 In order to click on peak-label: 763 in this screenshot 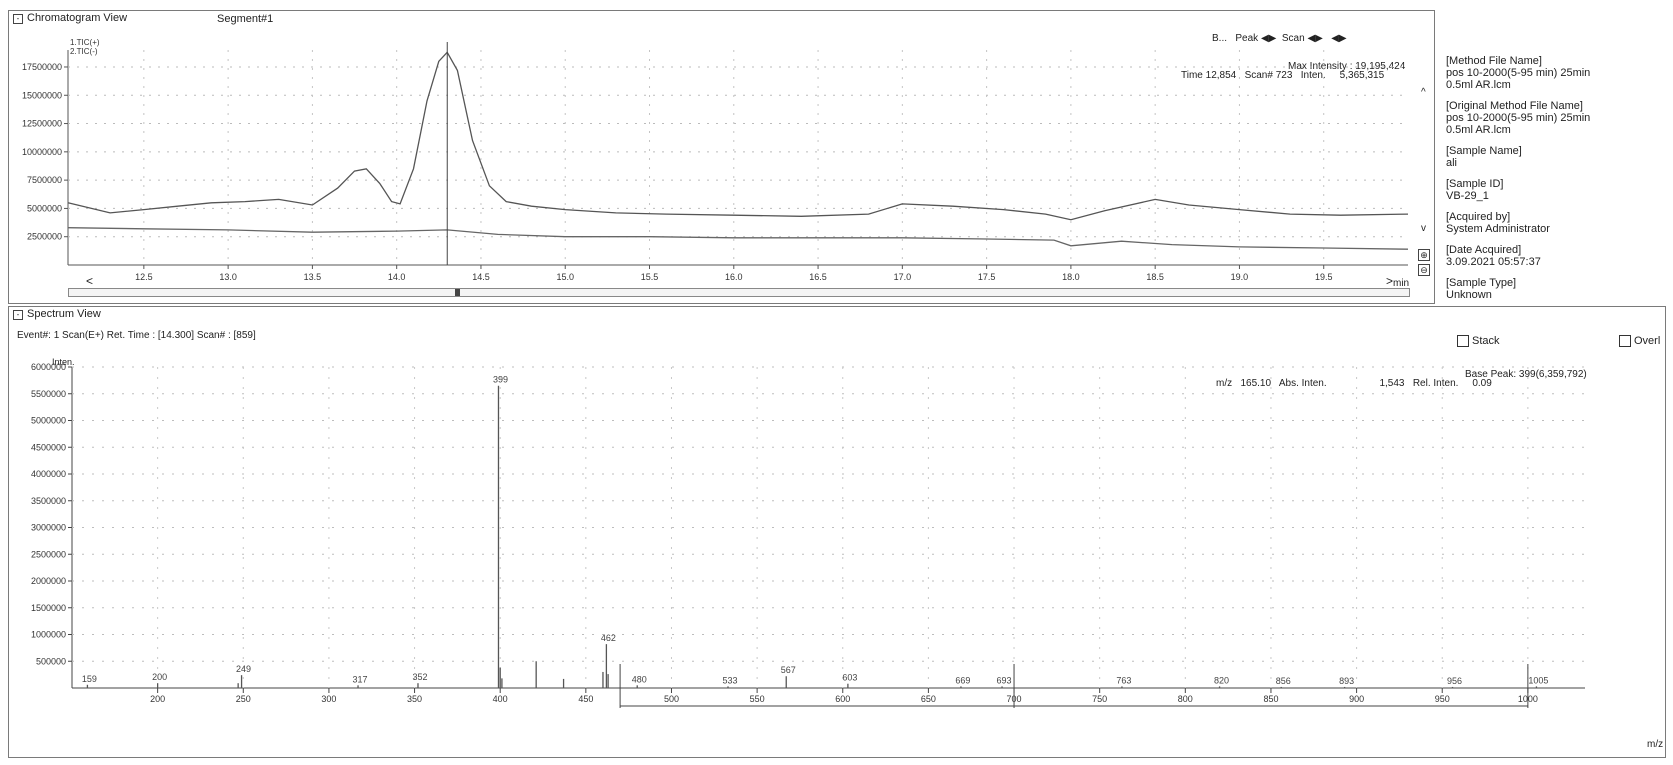, I will do `click(1123, 680)`.